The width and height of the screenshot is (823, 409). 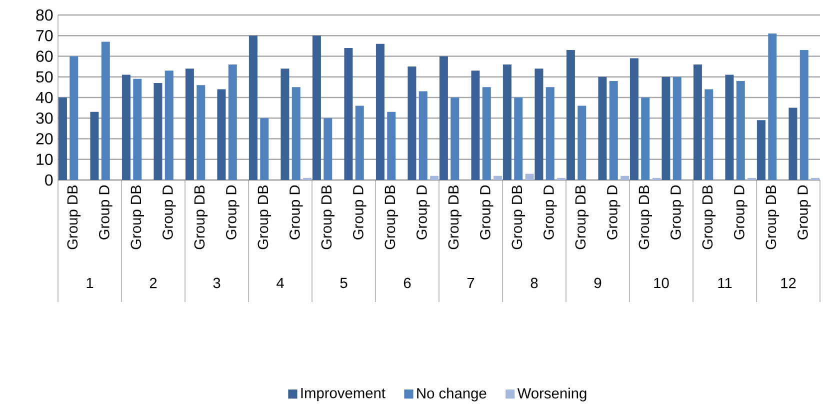 I want to click on text: 6, so click(x=407, y=283).